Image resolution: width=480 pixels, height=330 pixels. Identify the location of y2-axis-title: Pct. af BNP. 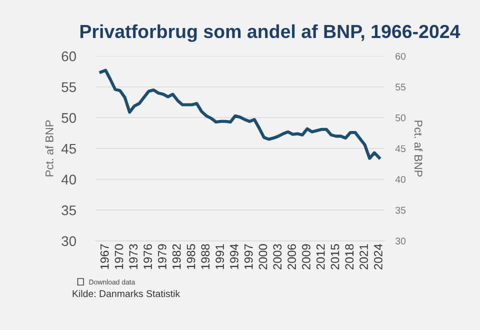
(418, 148).